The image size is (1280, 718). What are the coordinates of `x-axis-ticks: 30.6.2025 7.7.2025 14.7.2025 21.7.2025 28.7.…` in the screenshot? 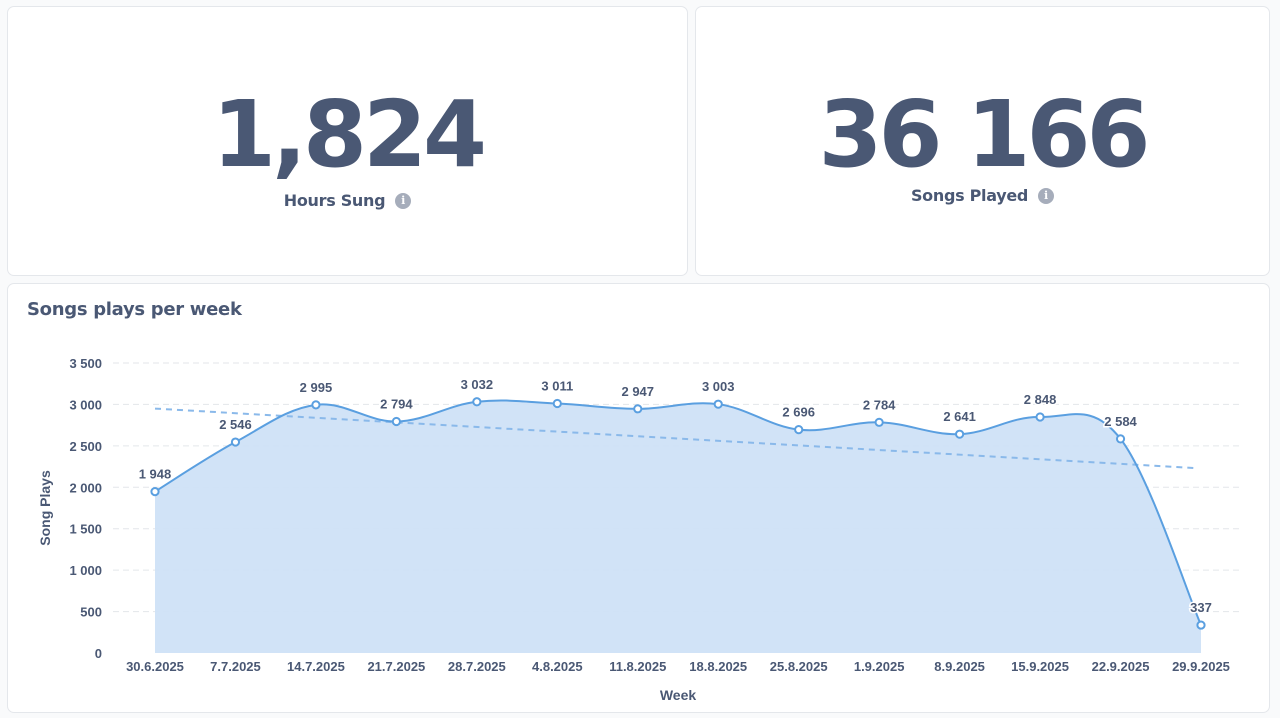 It's located at (678, 666).